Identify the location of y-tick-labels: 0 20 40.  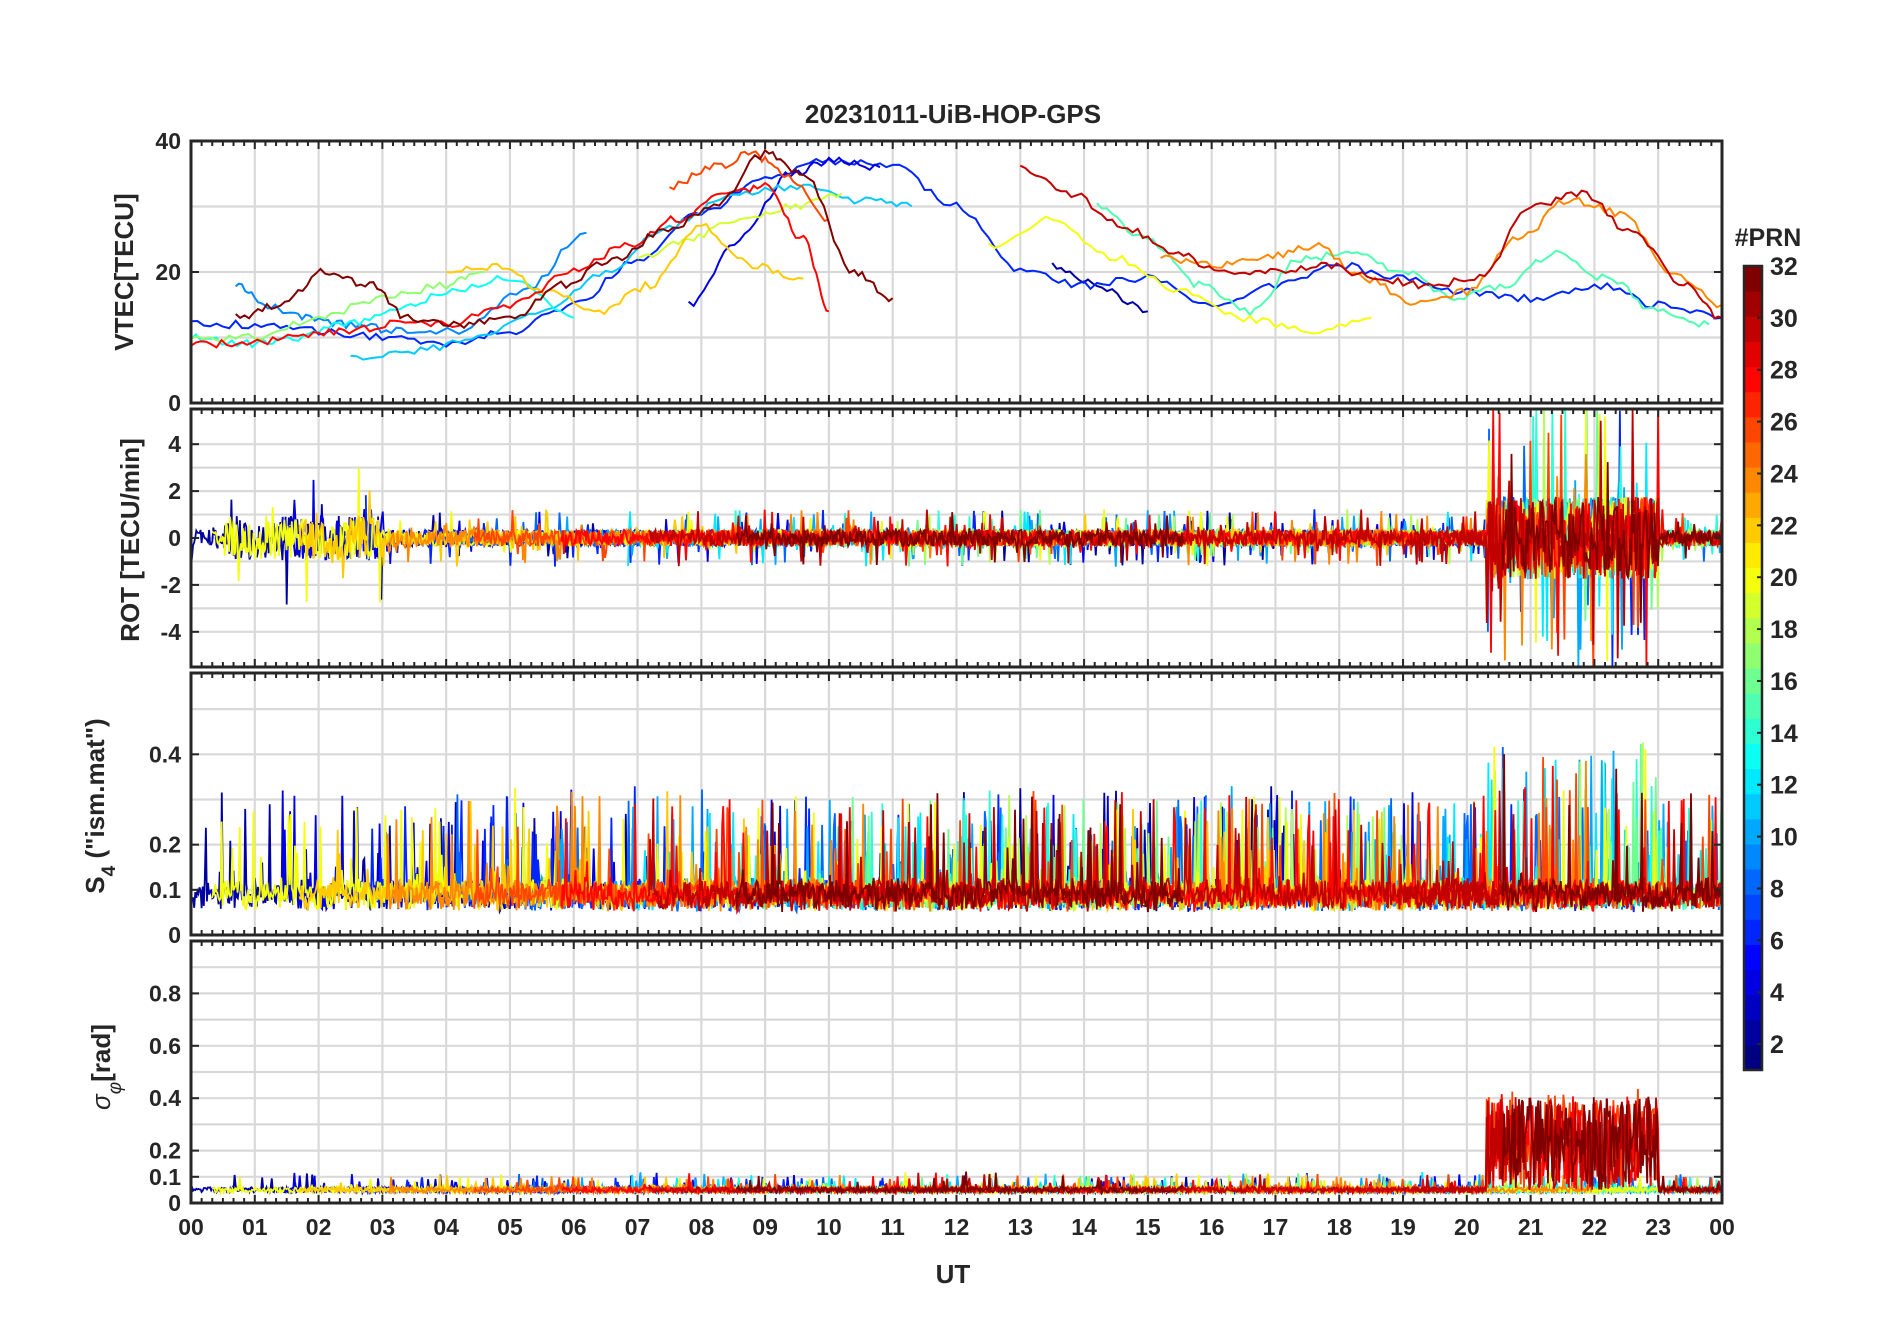
(168, 272).